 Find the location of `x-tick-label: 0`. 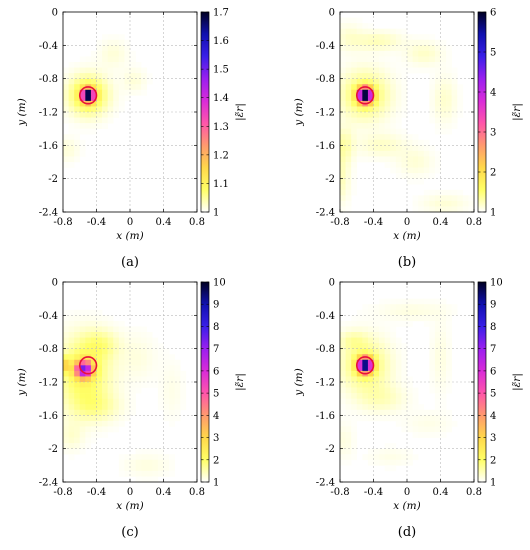

x-tick-label: 0 is located at coordinates (130, 222).